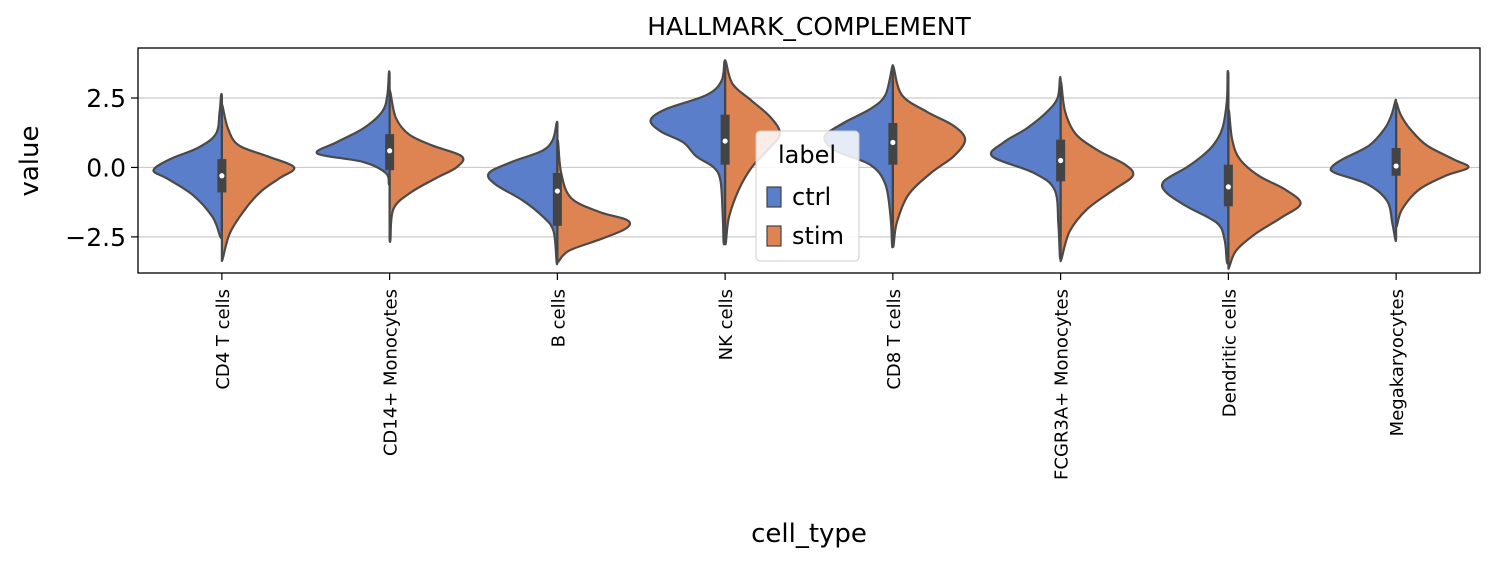 The image size is (1494, 563). What do you see at coordinates (95, 237) in the screenshot?
I see `y-tick-label: −2.5` at bounding box center [95, 237].